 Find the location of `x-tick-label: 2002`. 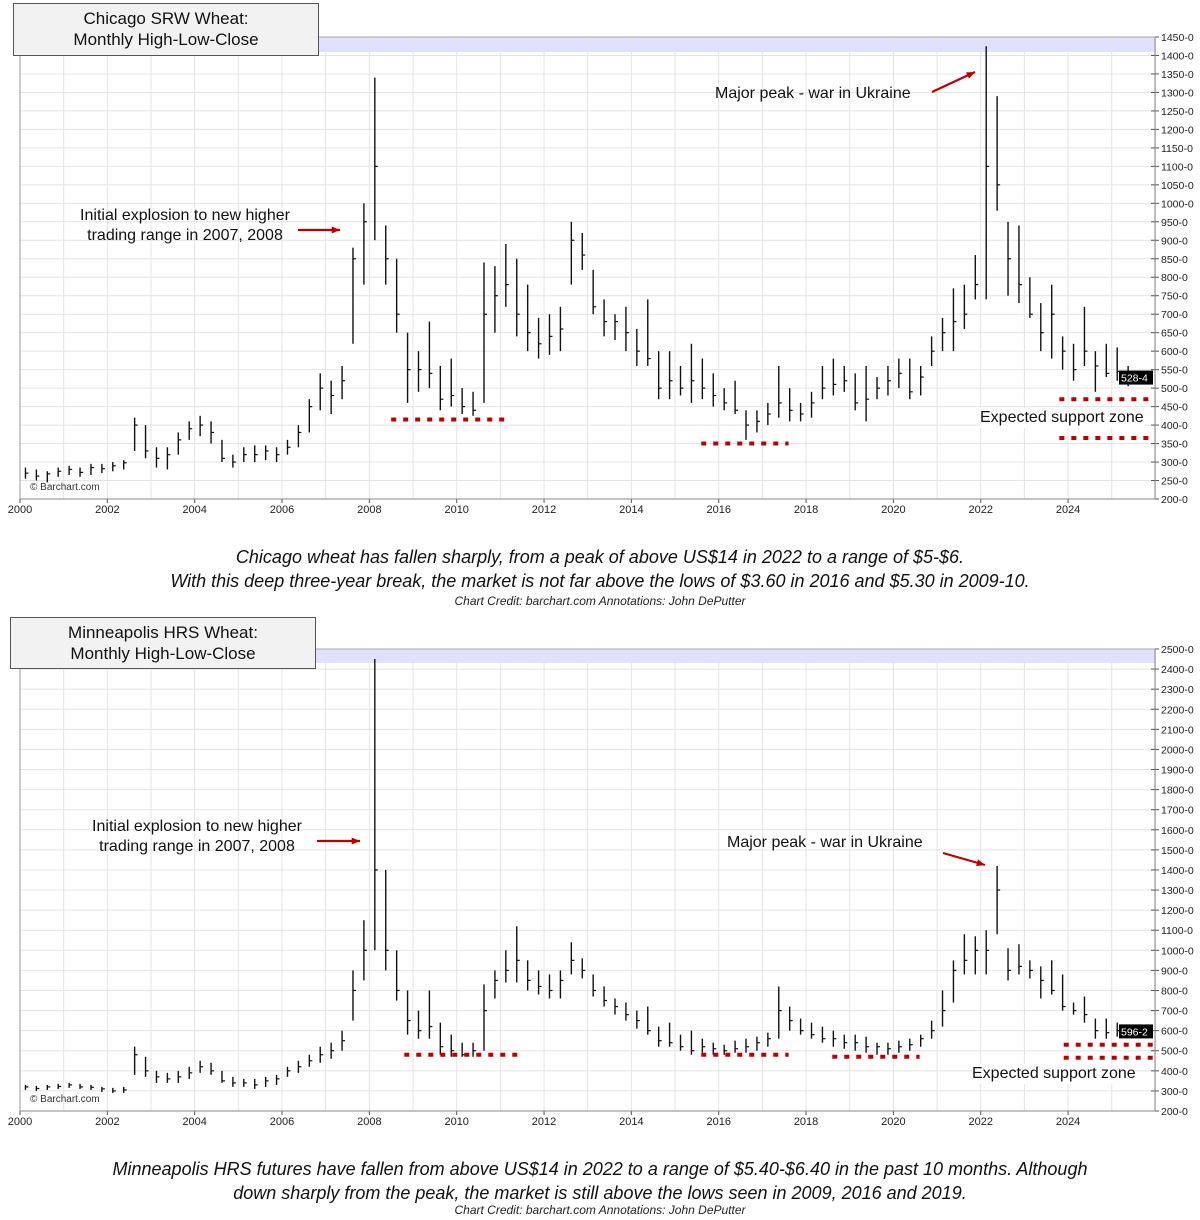

x-tick-label: 2002 is located at coordinates (107, 1122).